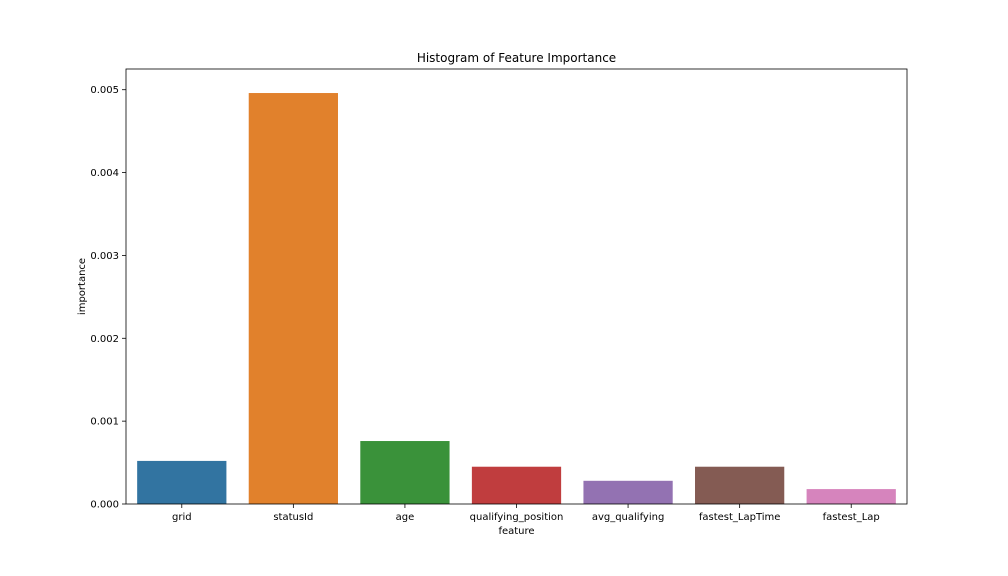 The image size is (1008, 576). I want to click on bar-age, so click(405, 472).